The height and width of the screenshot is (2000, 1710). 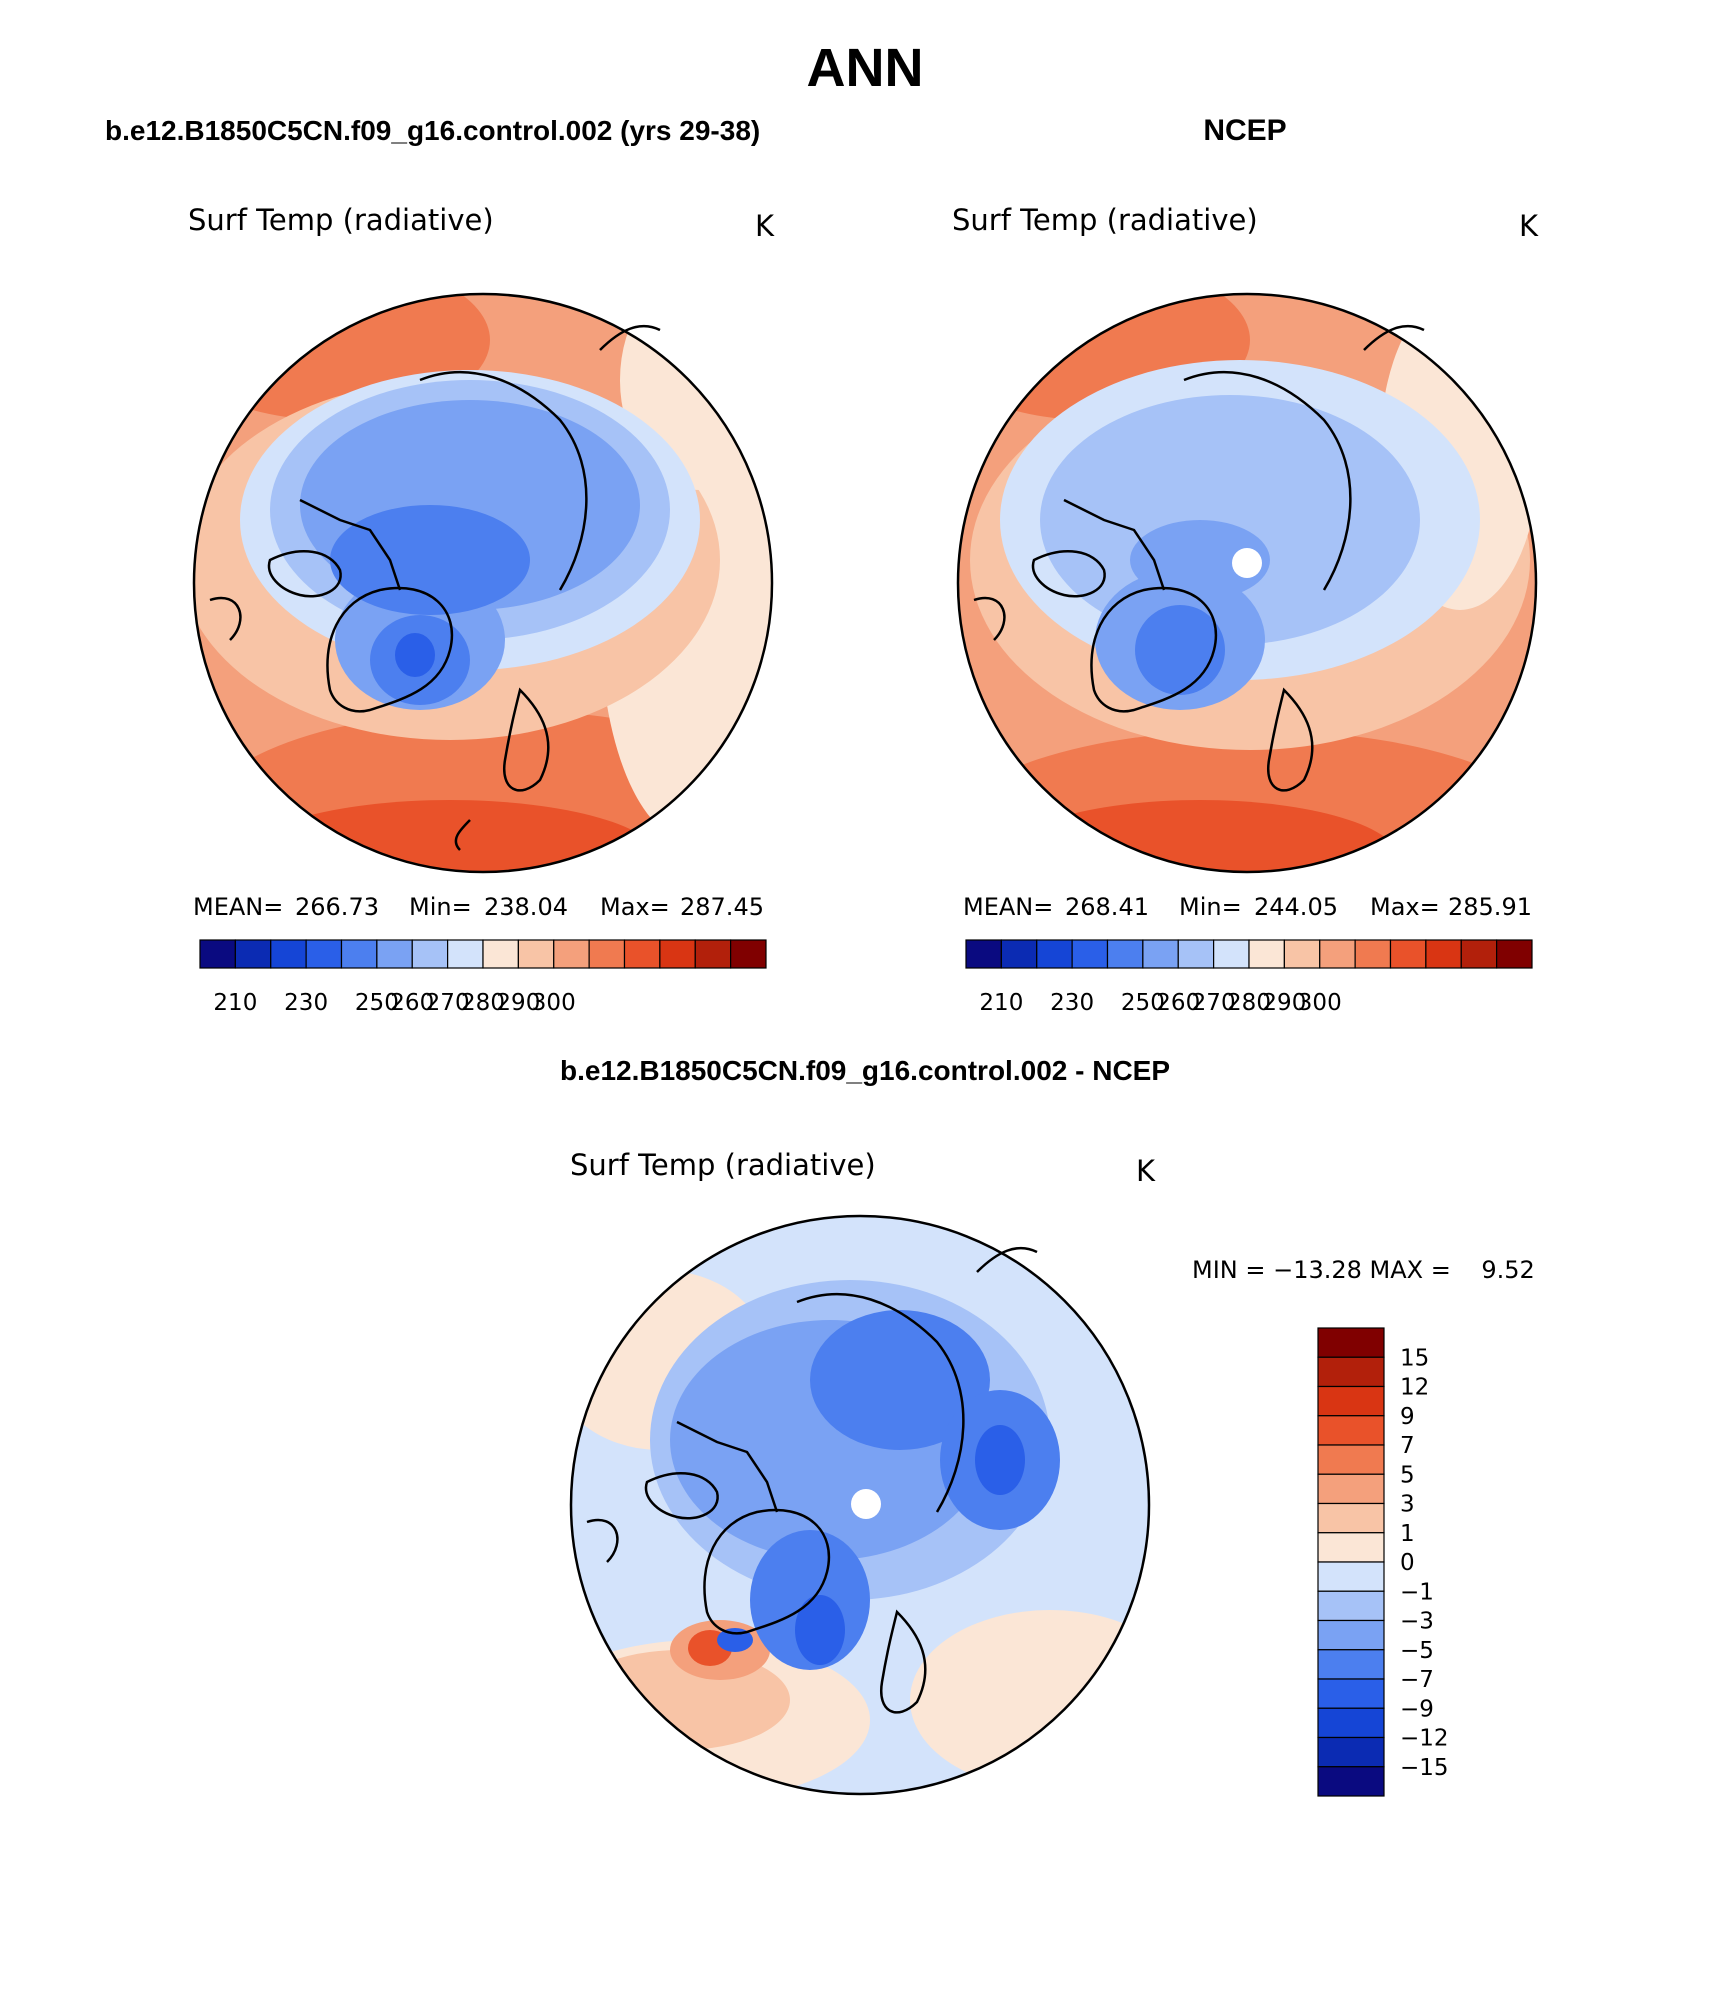 I want to click on stat-value: 268.41, so click(x=1107, y=907).